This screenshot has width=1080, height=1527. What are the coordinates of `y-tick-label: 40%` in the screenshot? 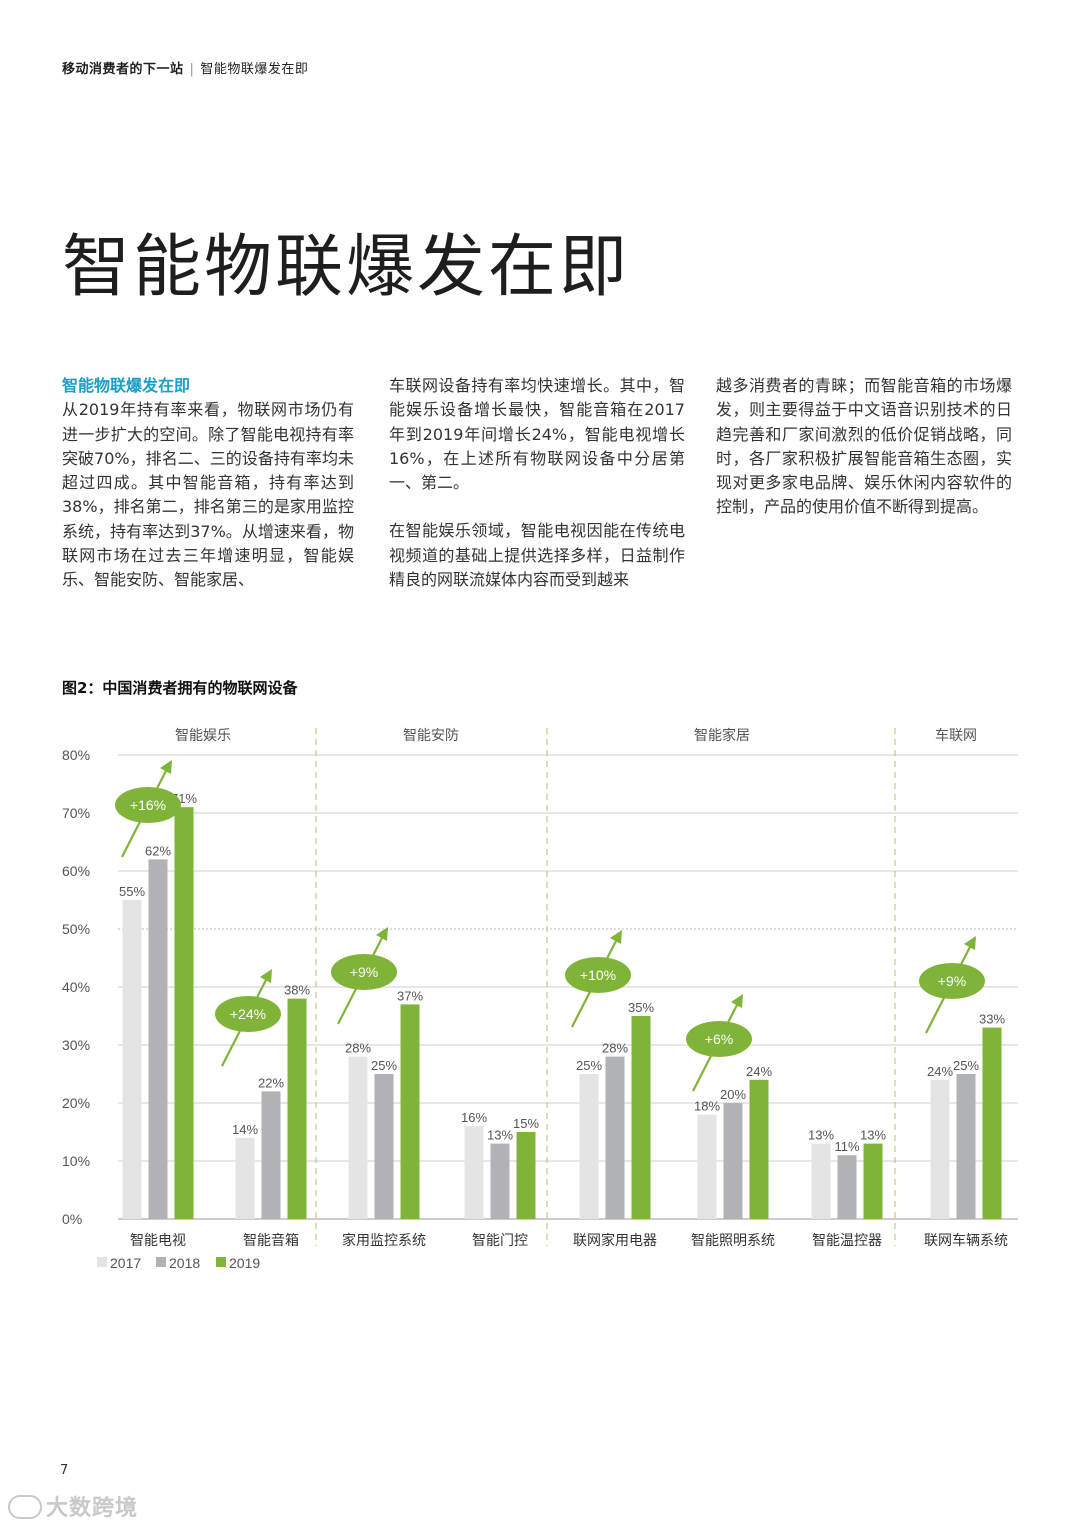 It's located at (76, 987).